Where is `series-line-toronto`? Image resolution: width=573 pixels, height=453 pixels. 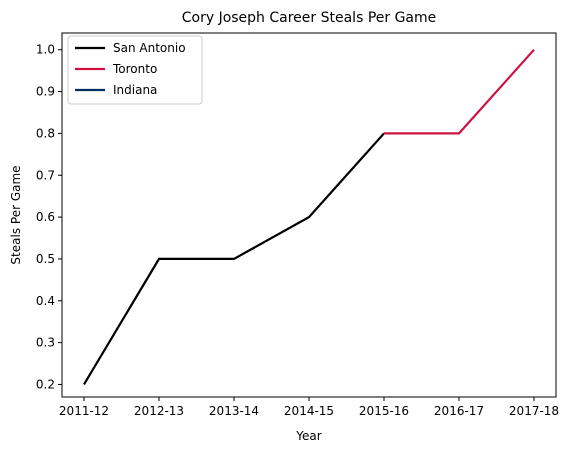
series-line-toronto is located at coordinates (459, 91).